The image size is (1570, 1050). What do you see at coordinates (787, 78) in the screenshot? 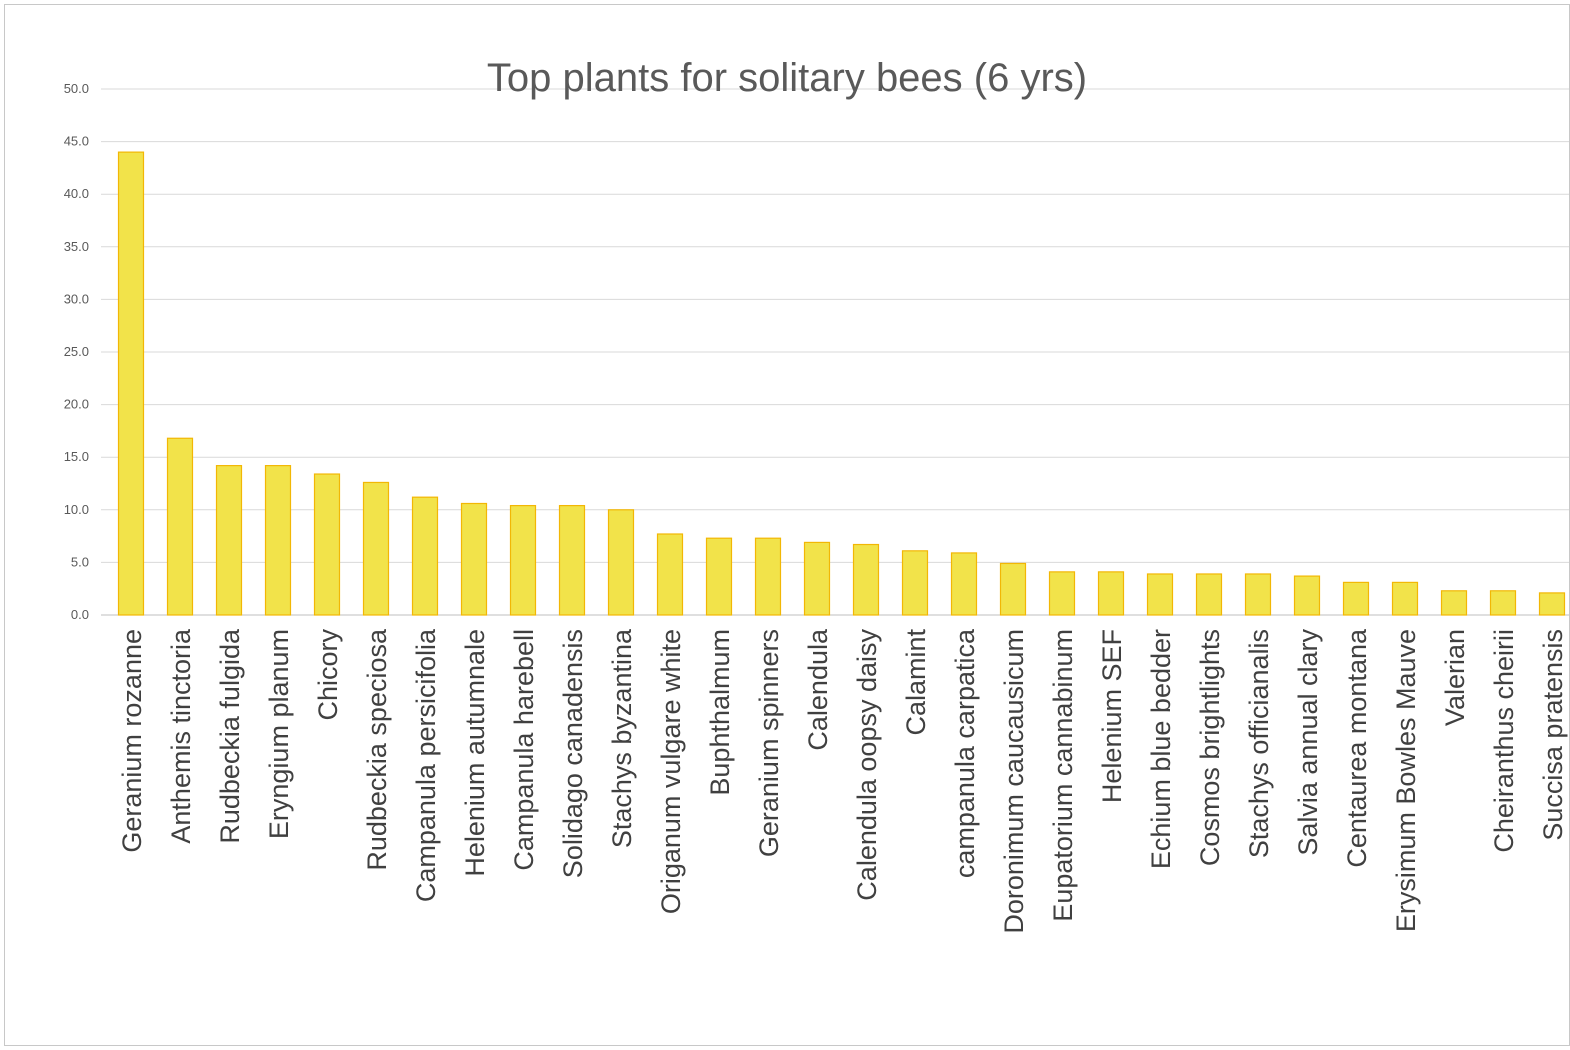
I see `chart-title: Top plants for solitary bees (6 yrs)` at bounding box center [787, 78].